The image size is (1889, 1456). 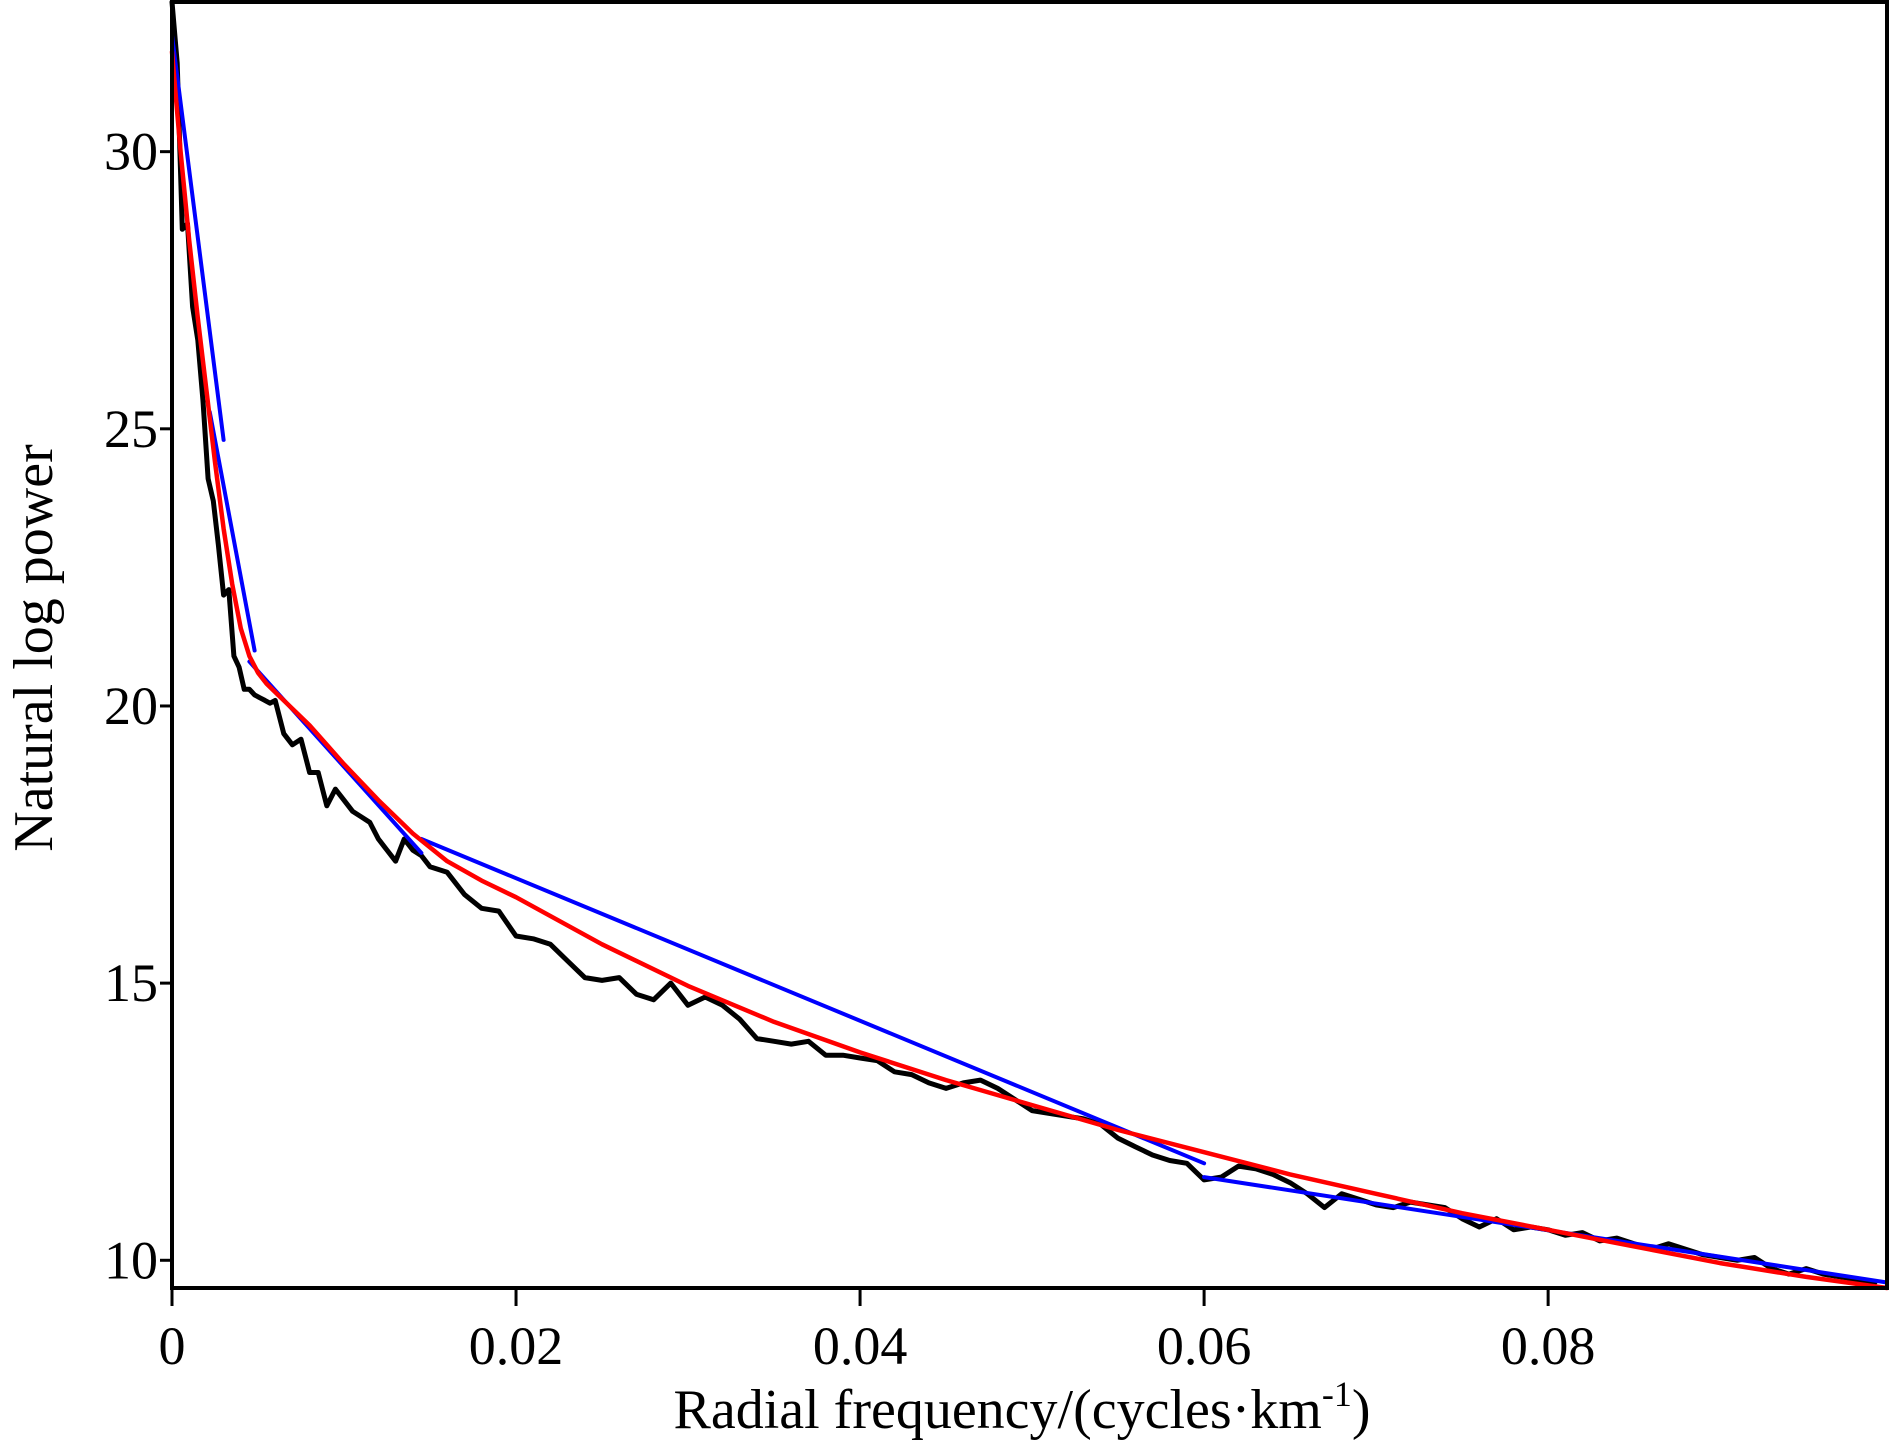 What do you see at coordinates (172, 1346) in the screenshot?
I see `x-tick-label: 0` at bounding box center [172, 1346].